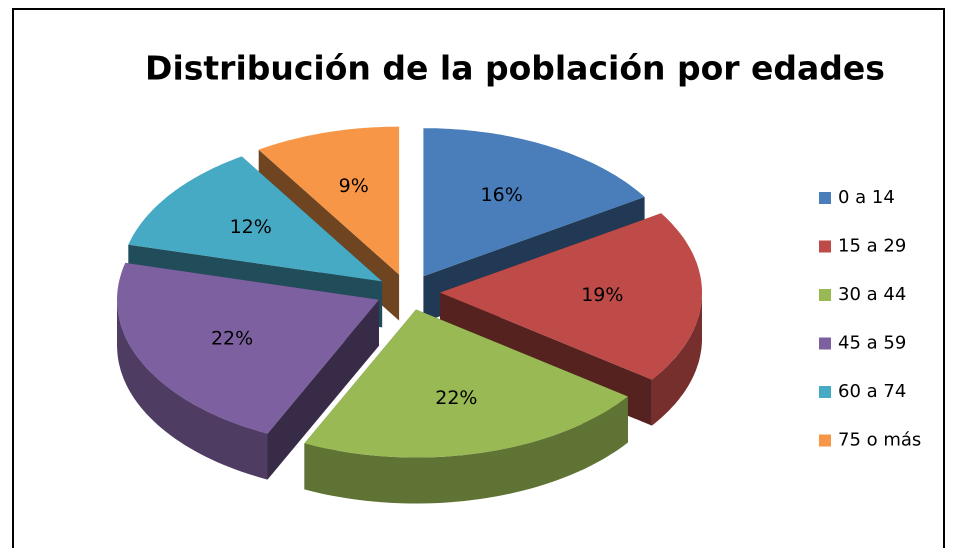 This screenshot has height=548, width=953. Describe the element at coordinates (872, 294) in the screenshot. I see `legend-label: 30 a 44` at that location.